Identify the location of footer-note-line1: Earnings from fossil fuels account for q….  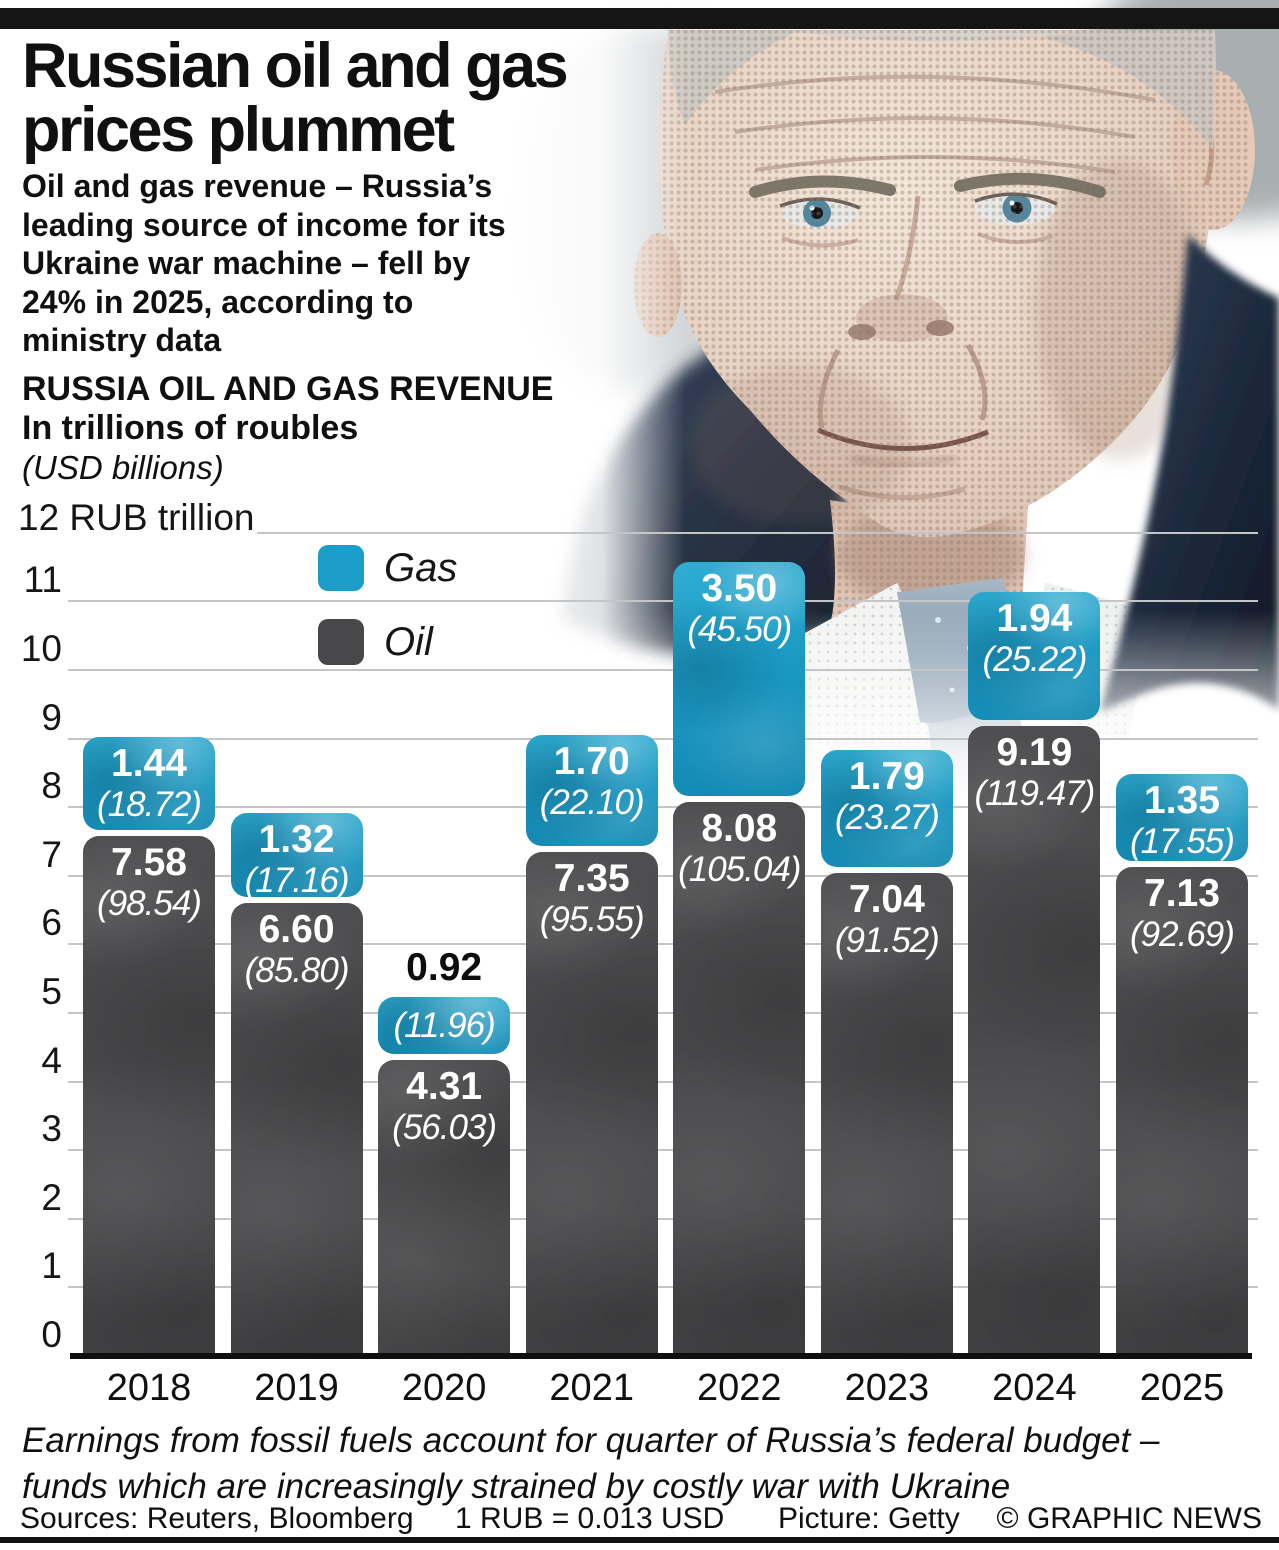
(591, 1440).